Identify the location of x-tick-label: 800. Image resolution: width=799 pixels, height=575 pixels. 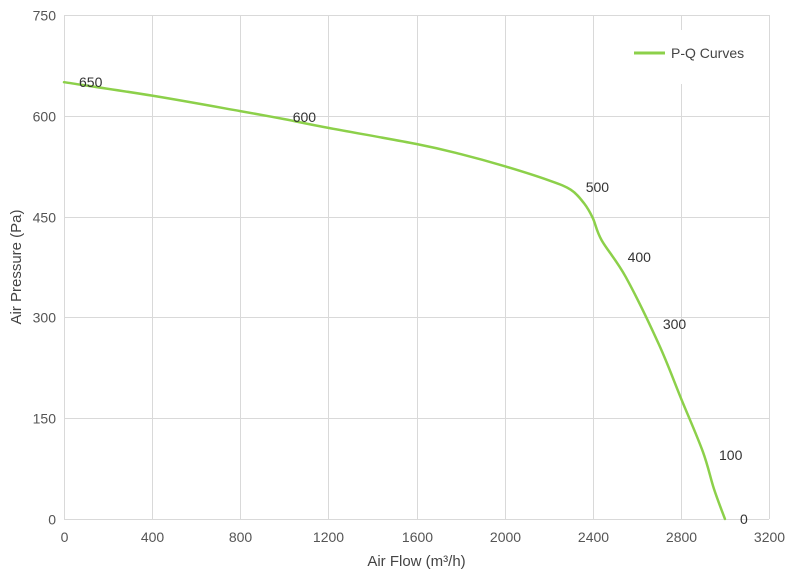
(241, 537).